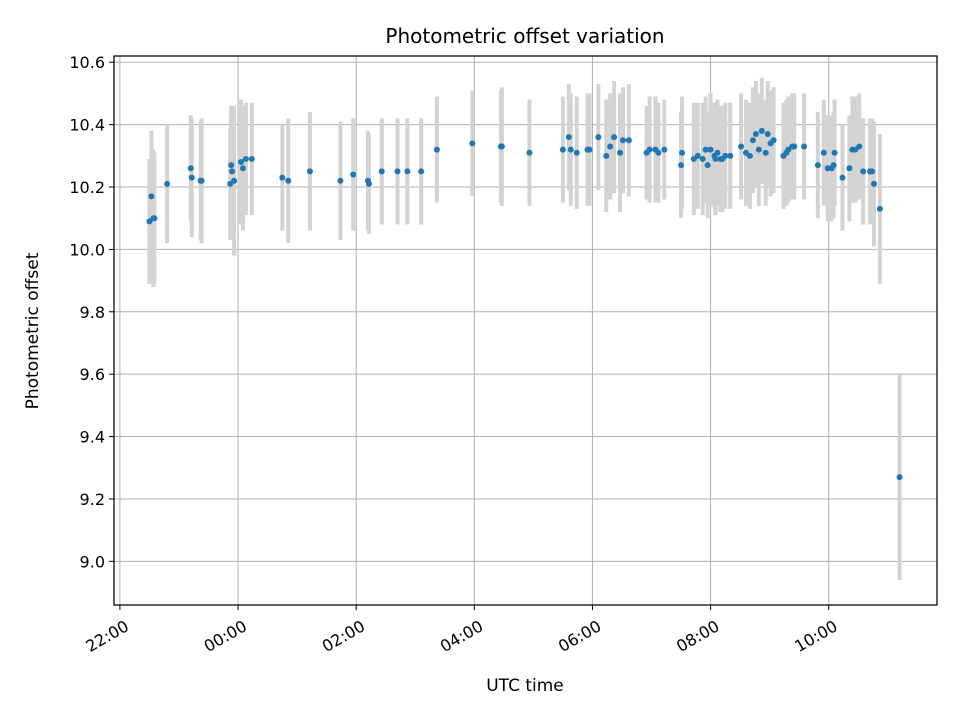 The height and width of the screenshot is (720, 960). What do you see at coordinates (87, 249) in the screenshot?
I see `y-tick-label: 10.0` at bounding box center [87, 249].